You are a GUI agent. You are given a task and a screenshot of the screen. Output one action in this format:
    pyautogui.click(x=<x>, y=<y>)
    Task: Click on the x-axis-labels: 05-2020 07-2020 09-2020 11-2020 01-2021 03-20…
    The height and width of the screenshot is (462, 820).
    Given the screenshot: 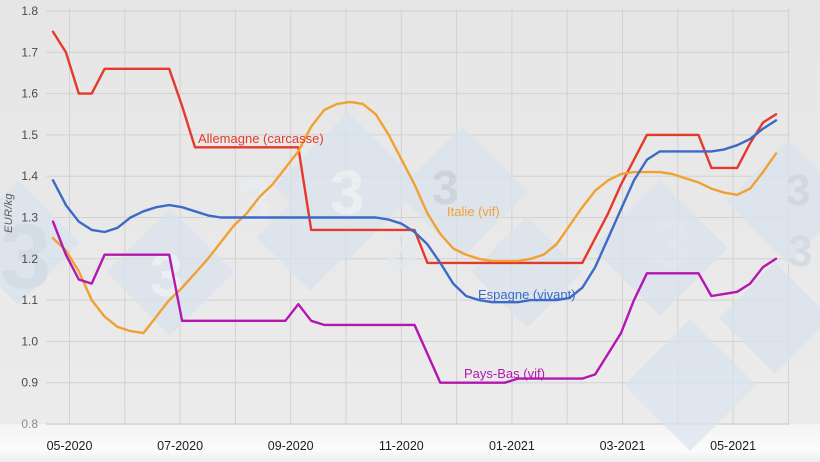 What is the action you would take?
    pyautogui.click(x=402, y=446)
    